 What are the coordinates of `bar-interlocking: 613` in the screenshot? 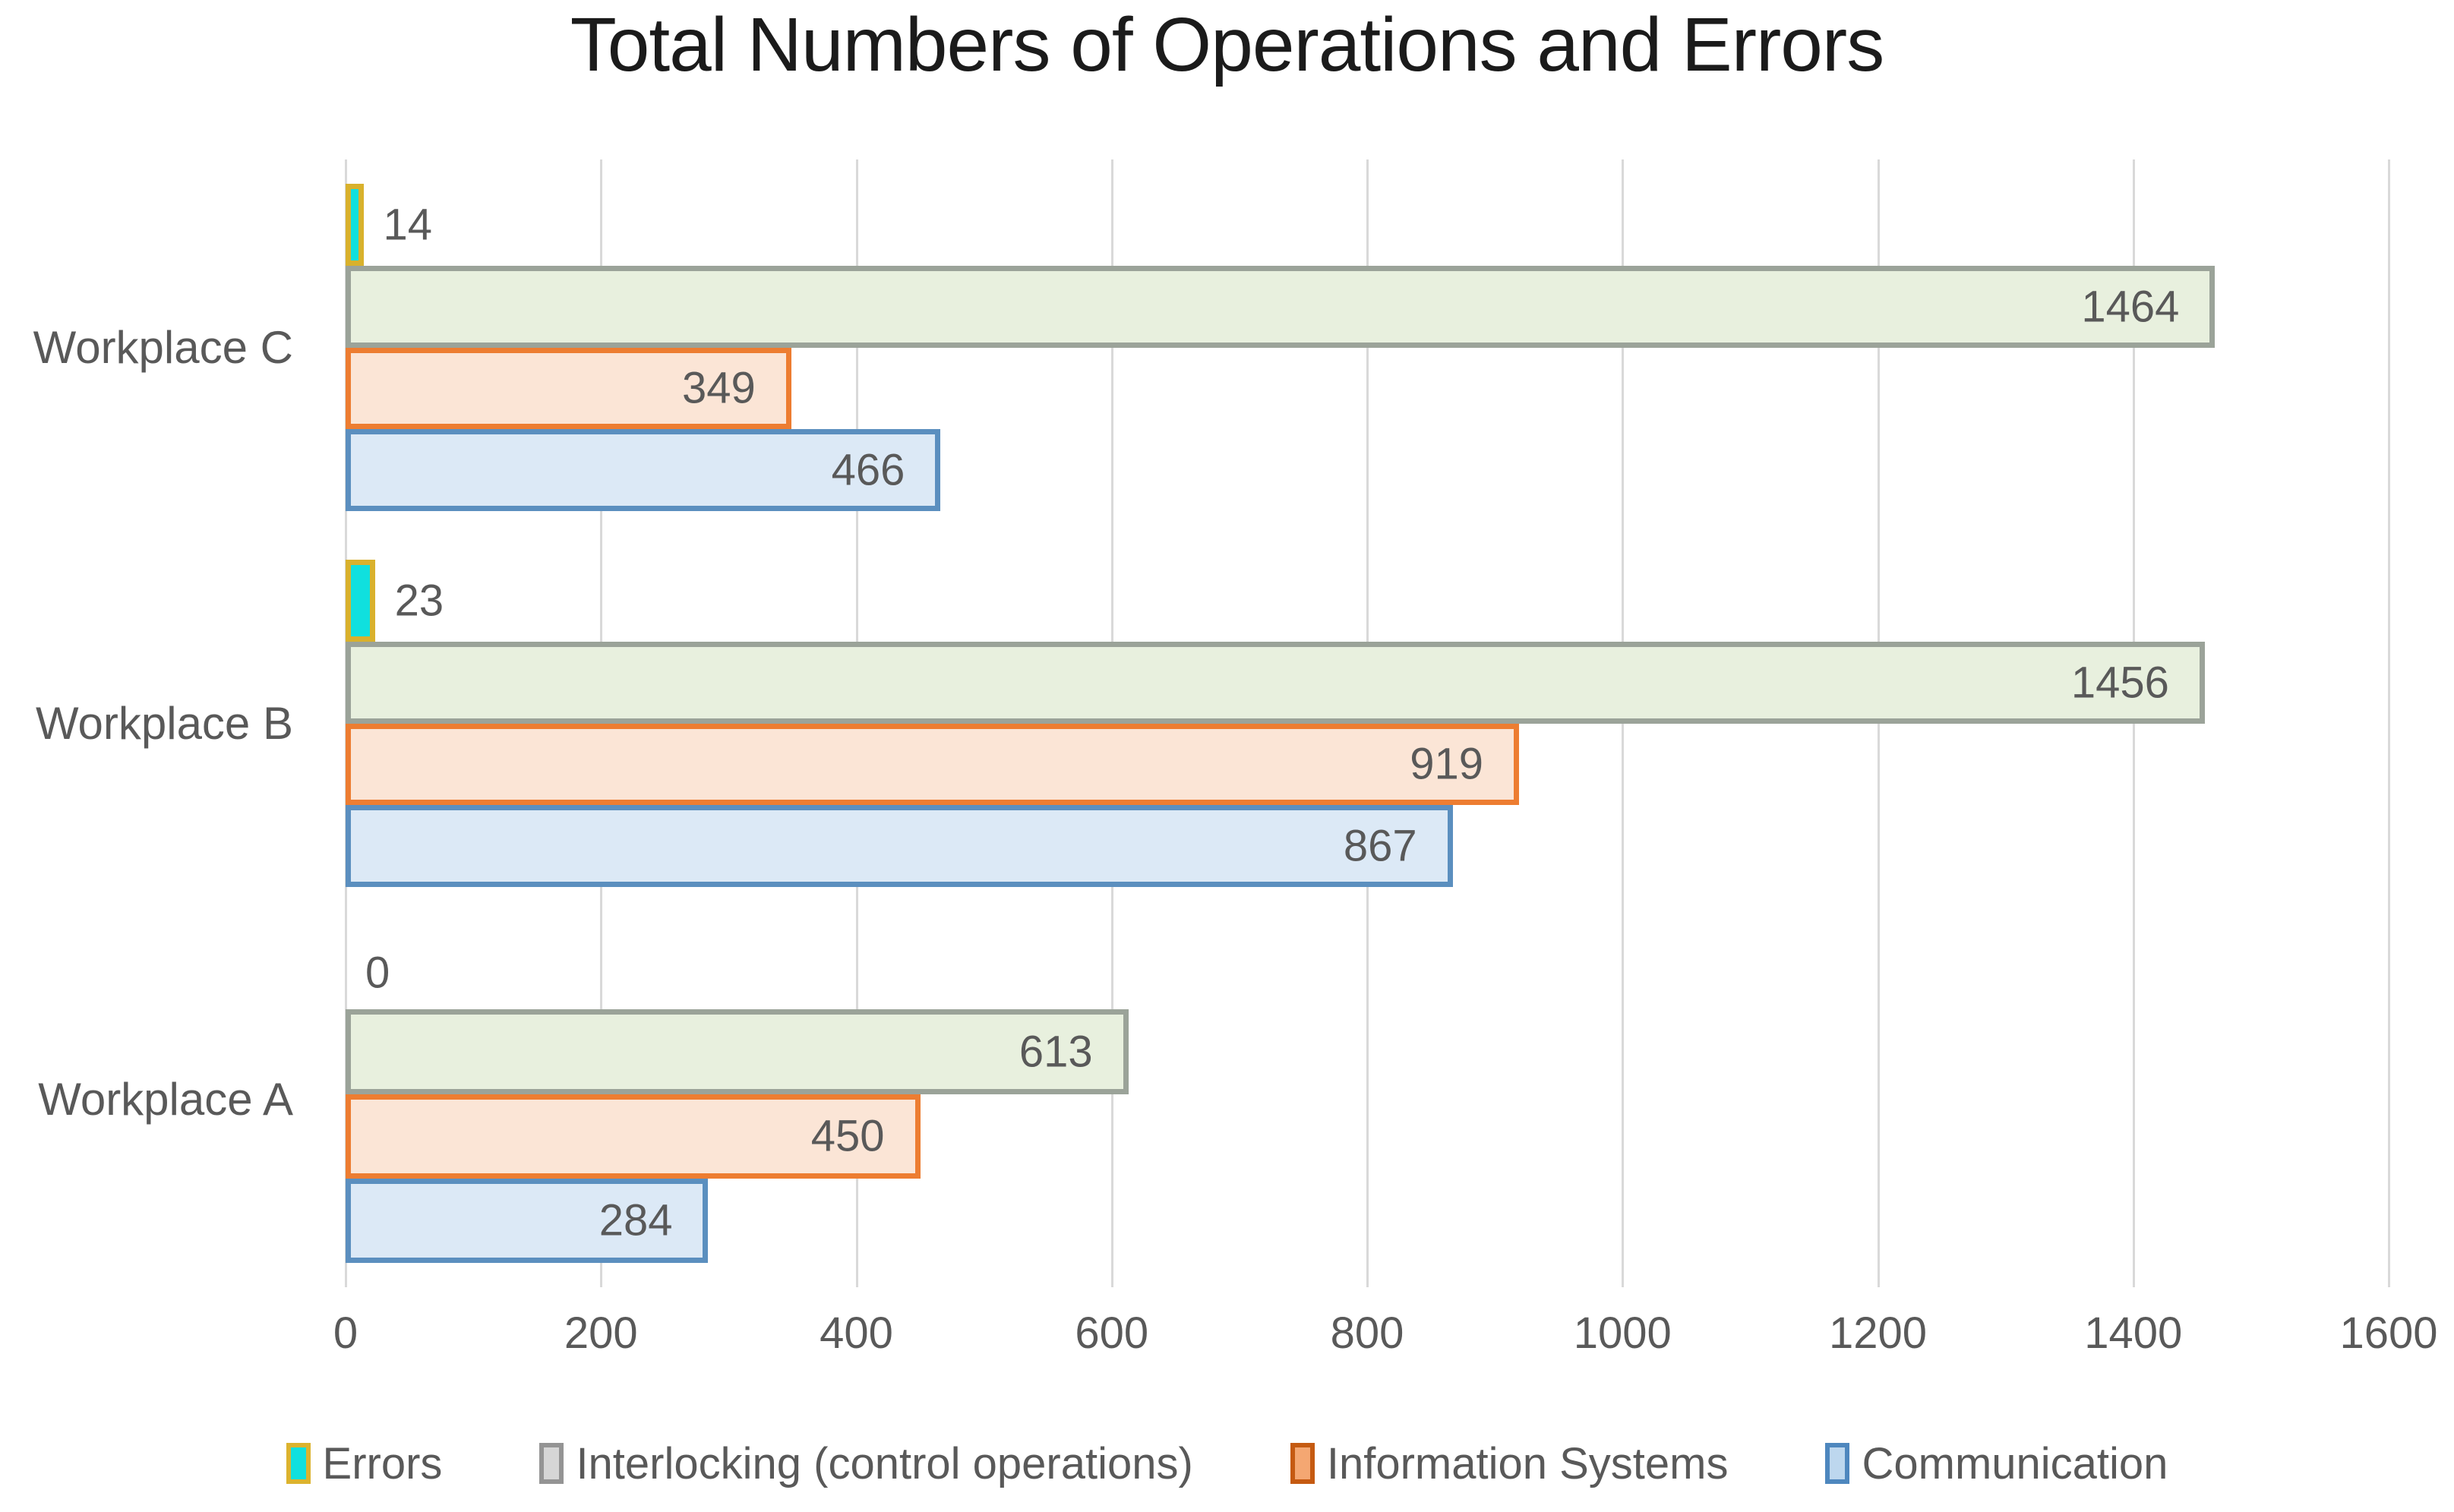 It's located at (738, 1051).